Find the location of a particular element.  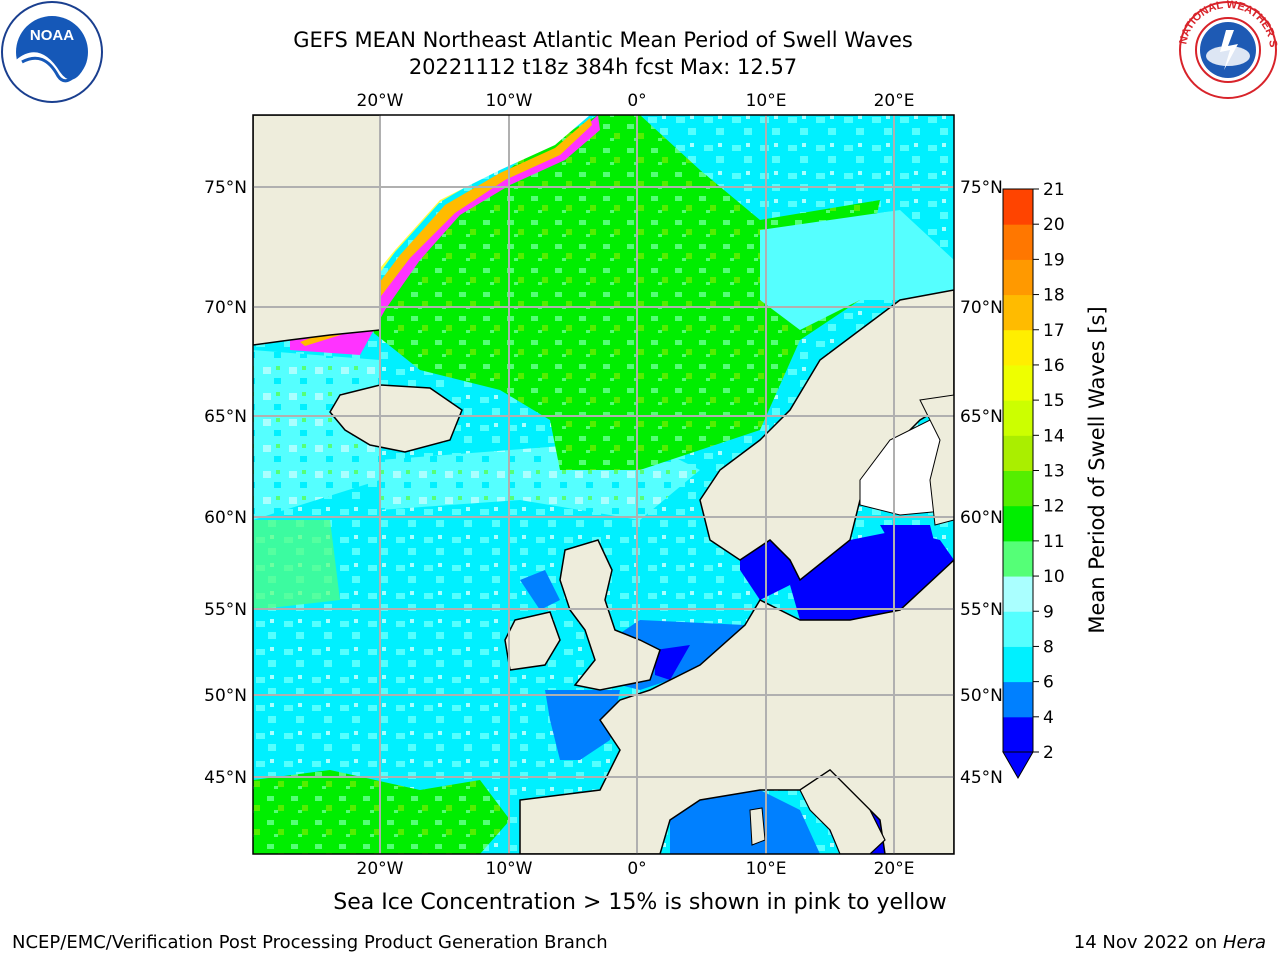

nws-logo: NATIONAL WEATHER SERVICE is located at coordinates (1227, 49).